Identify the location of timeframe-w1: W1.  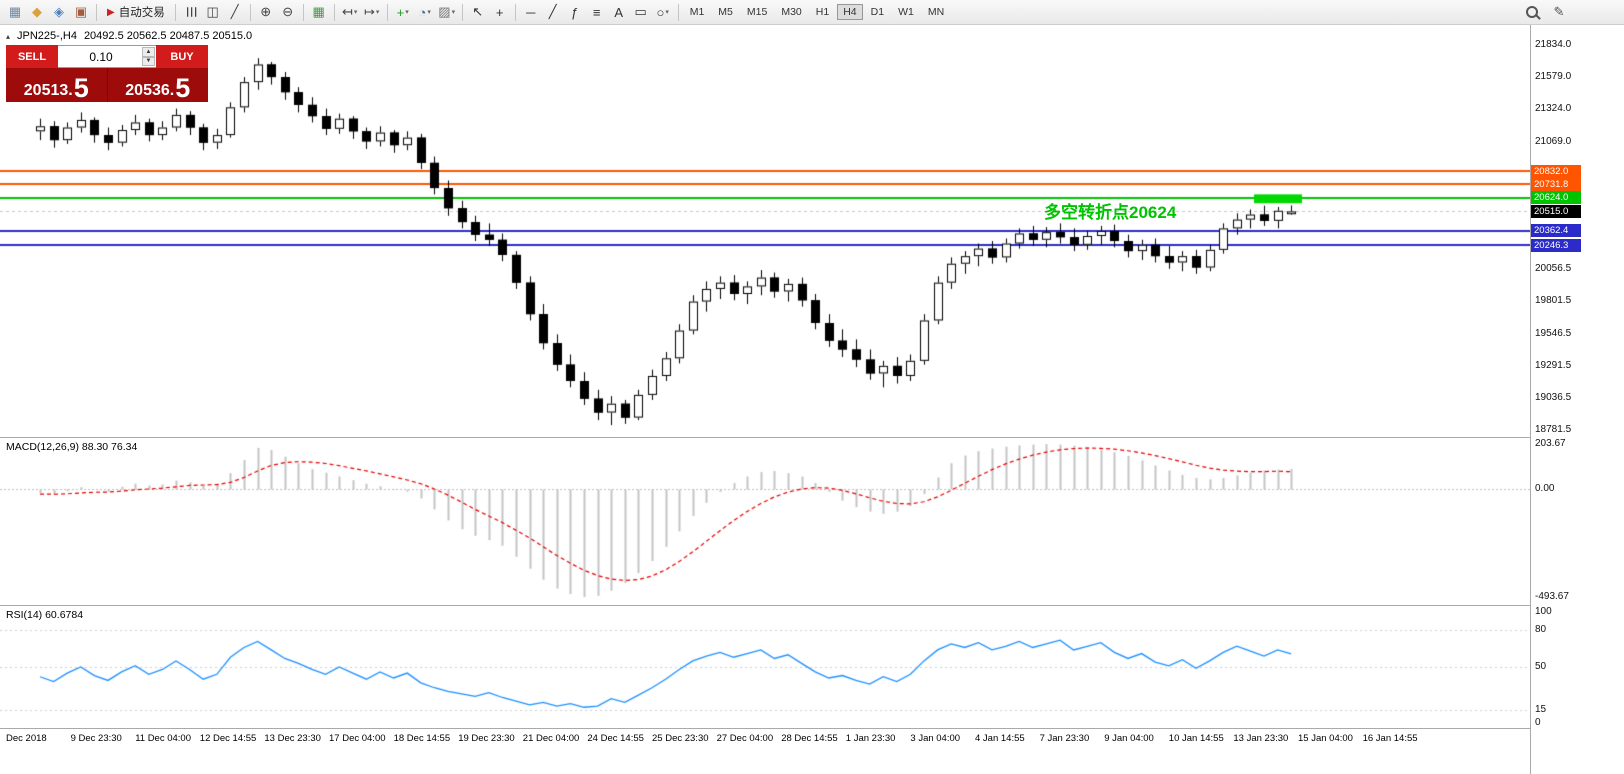
(906, 11).